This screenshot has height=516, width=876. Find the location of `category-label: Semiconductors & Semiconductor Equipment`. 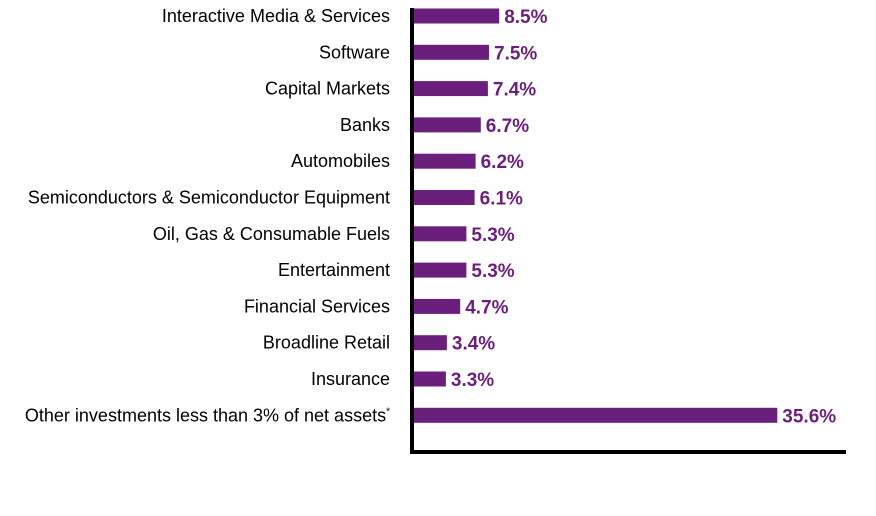

category-label: Semiconductors & Semiconductor Equipment is located at coordinates (209, 198).